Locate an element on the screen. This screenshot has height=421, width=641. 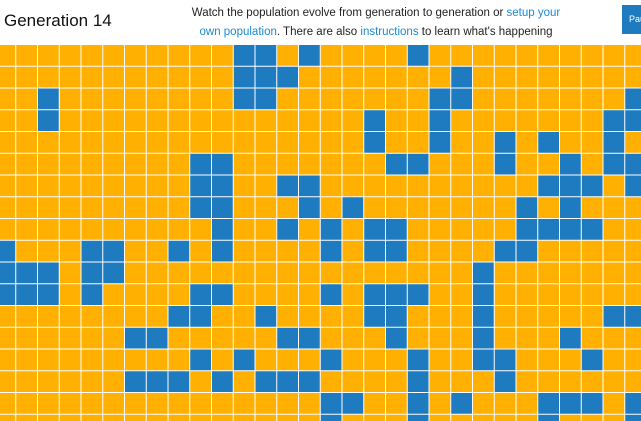
instructions-link: instructions is located at coordinates (389, 32).